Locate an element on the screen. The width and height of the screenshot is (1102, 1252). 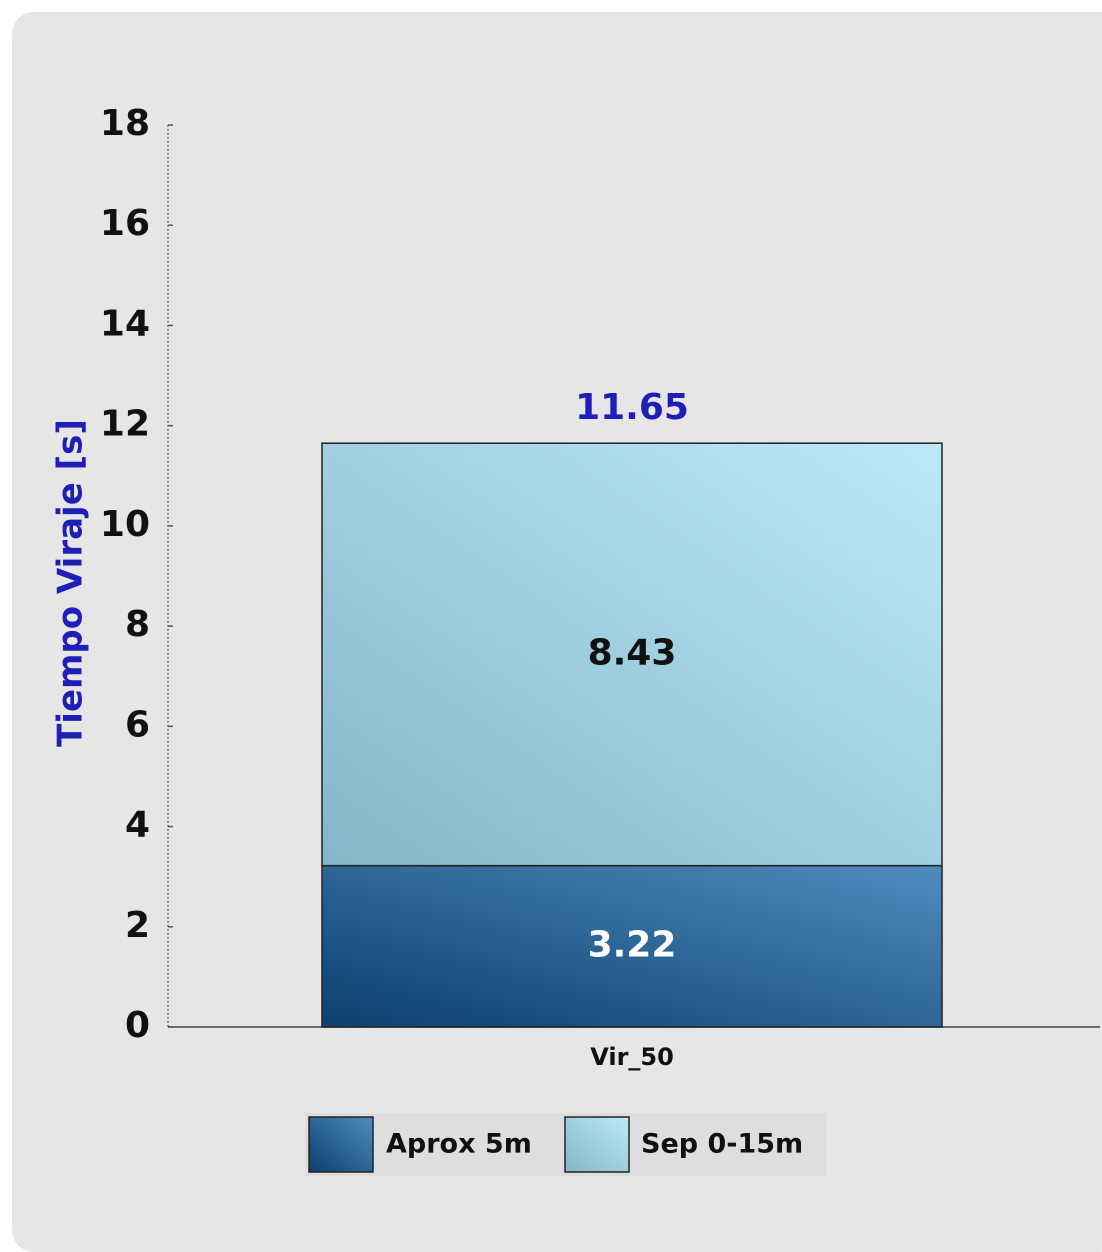
y-tick-label: 6 is located at coordinates (137, 724).